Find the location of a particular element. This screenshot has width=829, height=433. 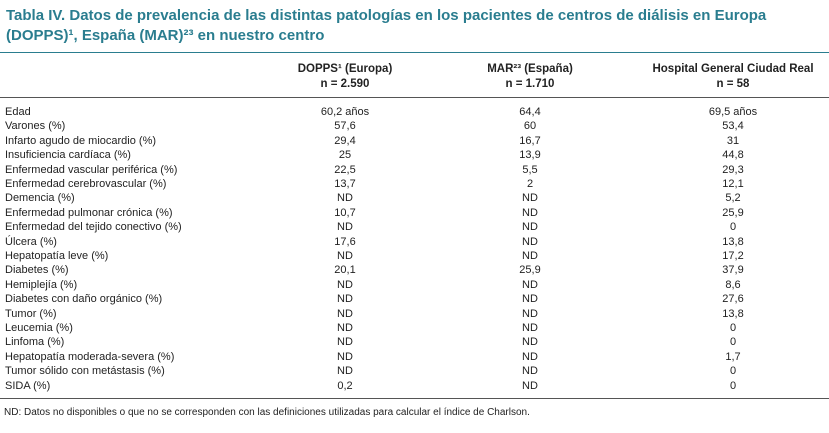

column-n: n = 2.590 is located at coordinates (345, 84).